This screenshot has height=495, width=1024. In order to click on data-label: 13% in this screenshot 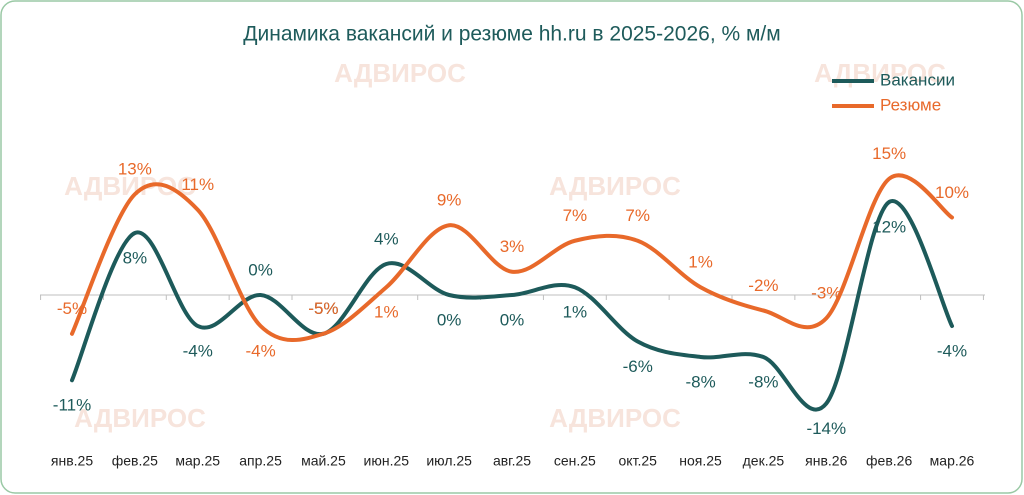, I will do `click(135, 169)`.